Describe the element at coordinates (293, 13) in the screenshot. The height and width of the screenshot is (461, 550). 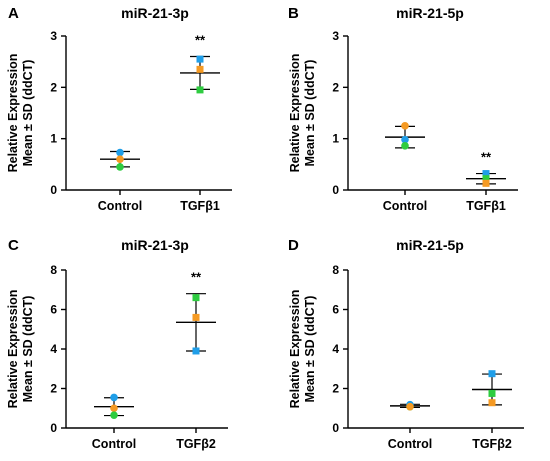
I see `panel-letter: B` at that location.